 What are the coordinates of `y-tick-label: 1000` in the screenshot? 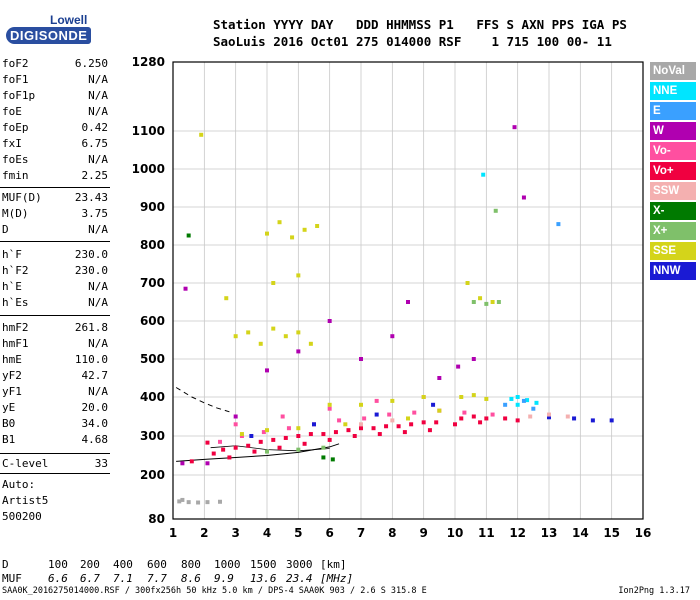 It's located at (148, 169).